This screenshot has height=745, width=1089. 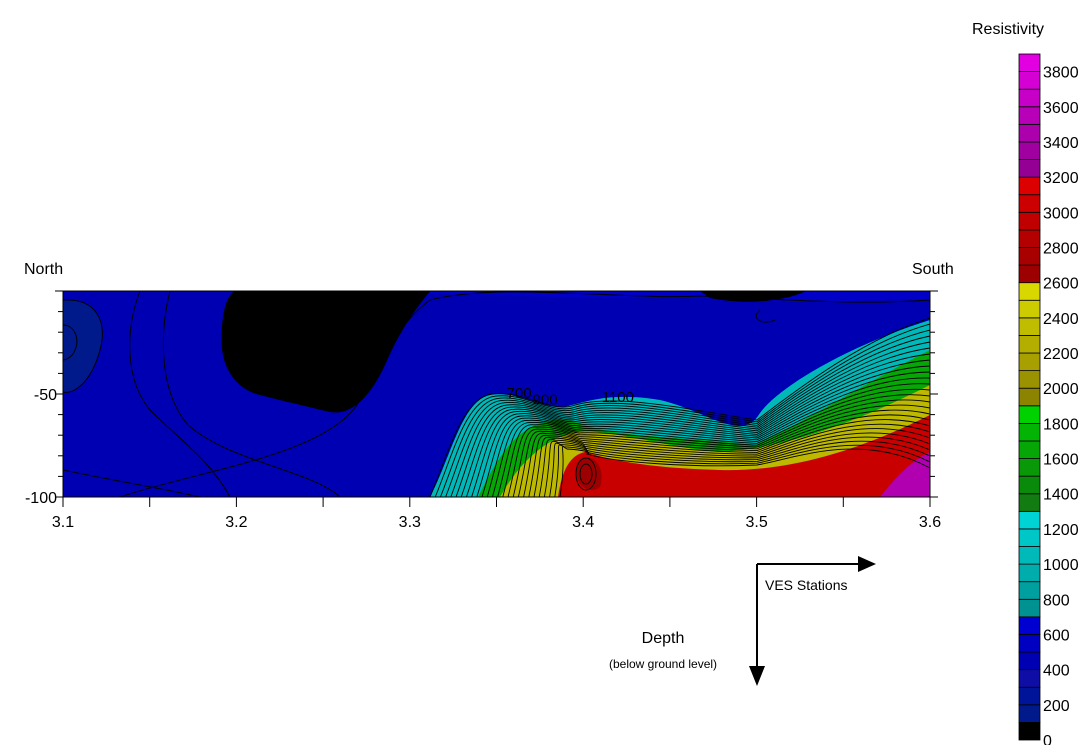 What do you see at coordinates (1056, 635) in the screenshot?
I see `colorbar-tick-label: 600` at bounding box center [1056, 635].